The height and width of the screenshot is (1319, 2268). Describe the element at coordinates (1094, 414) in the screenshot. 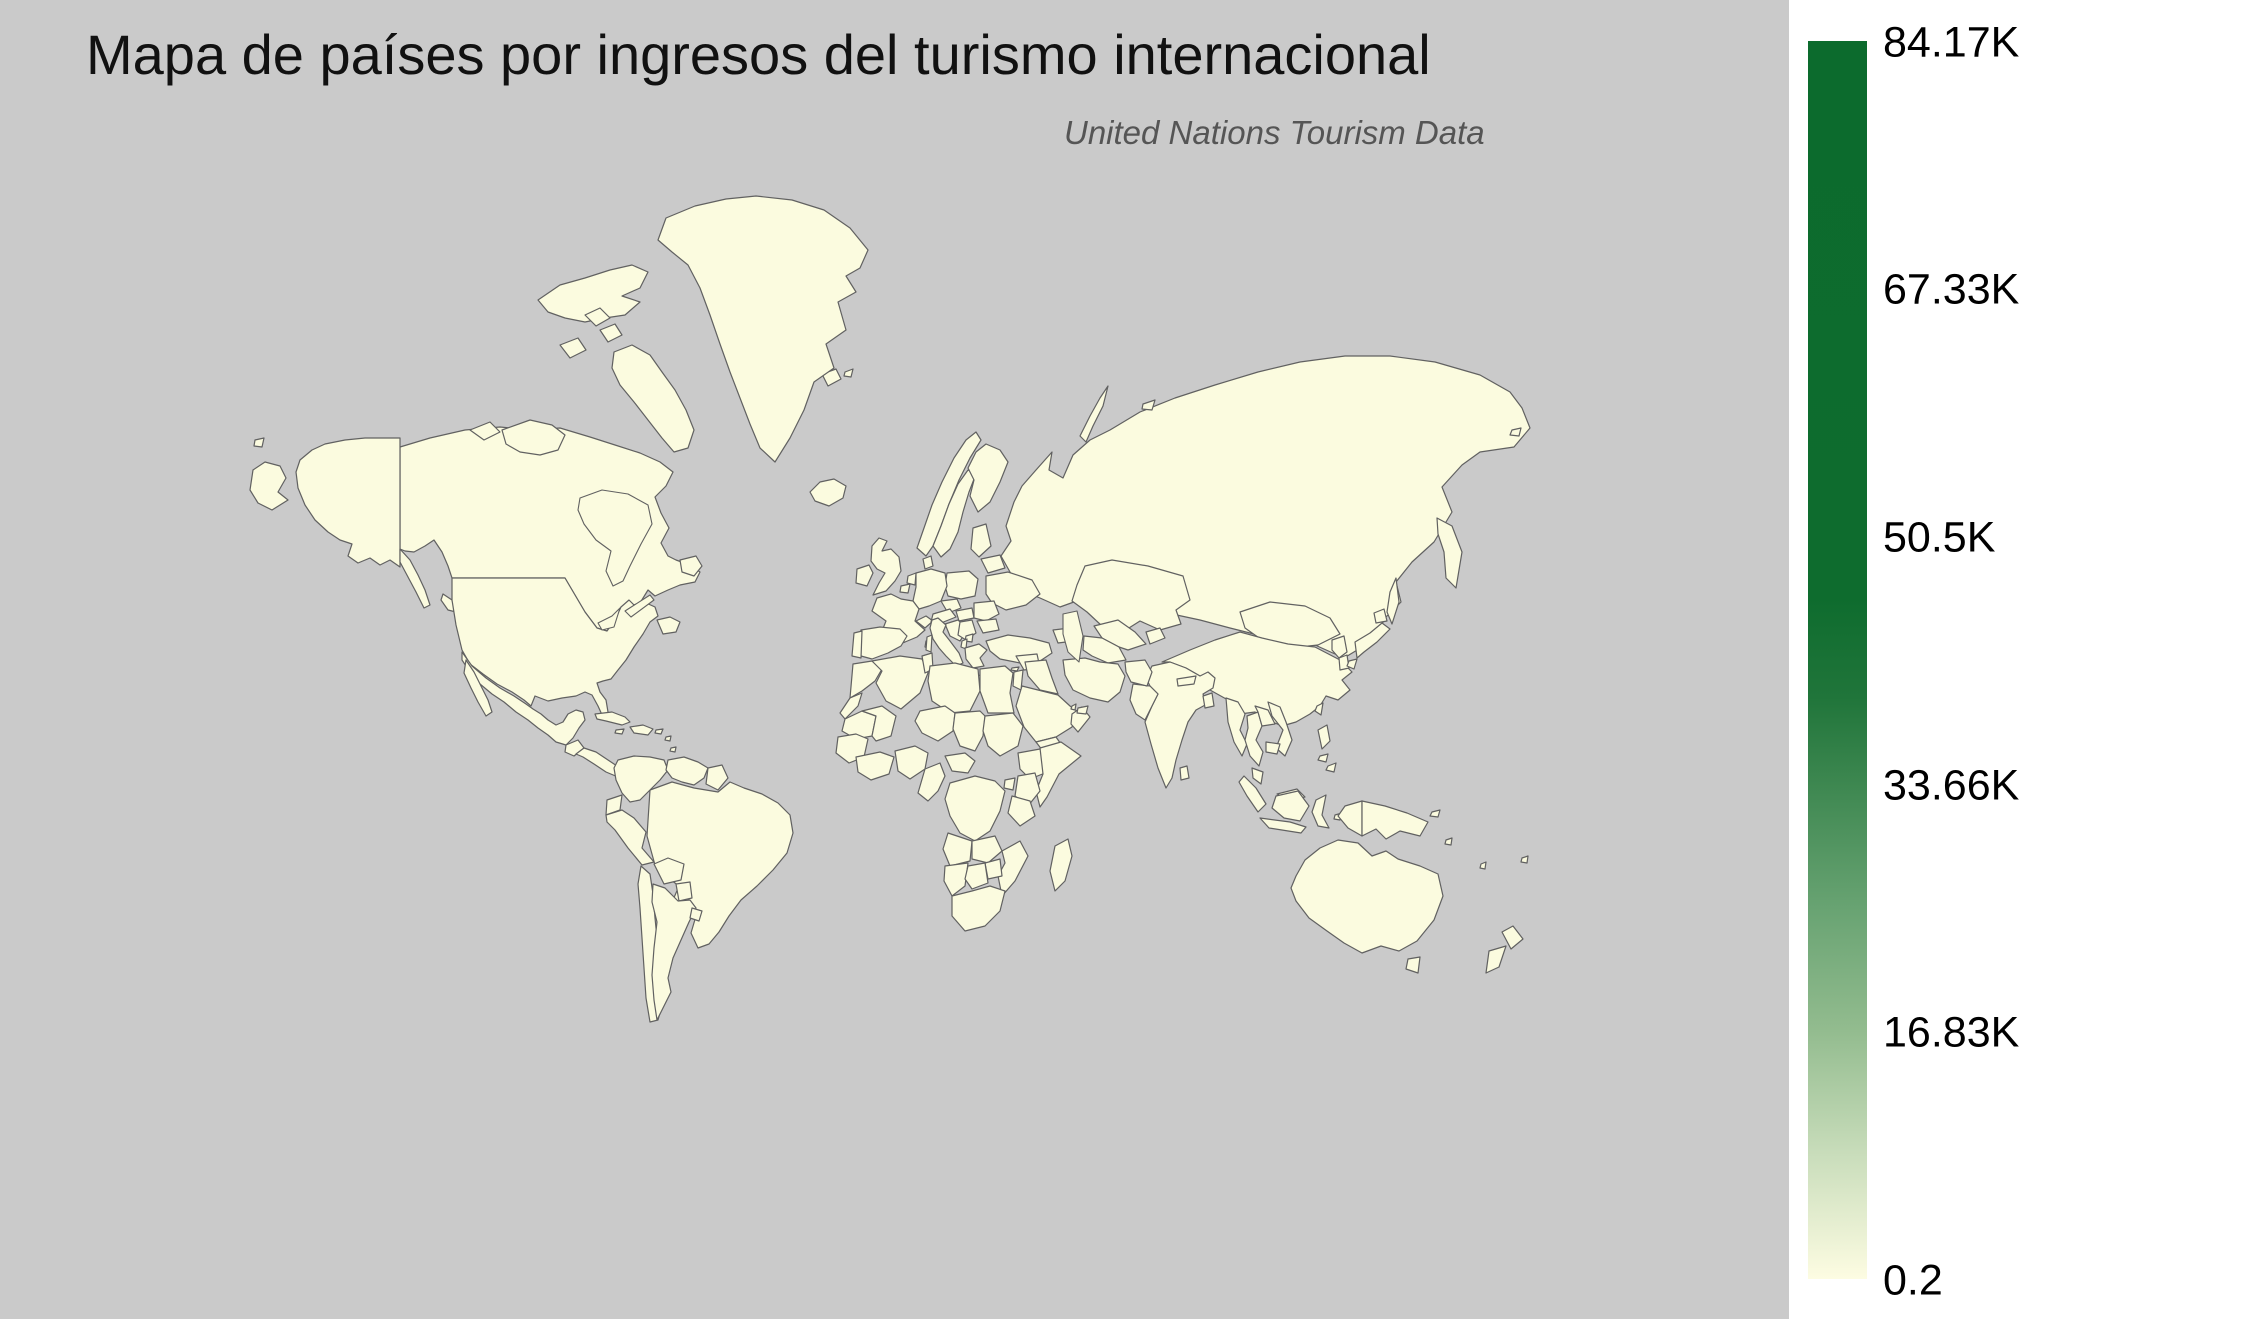

I see `country-russia-novaya-zemlya` at that location.